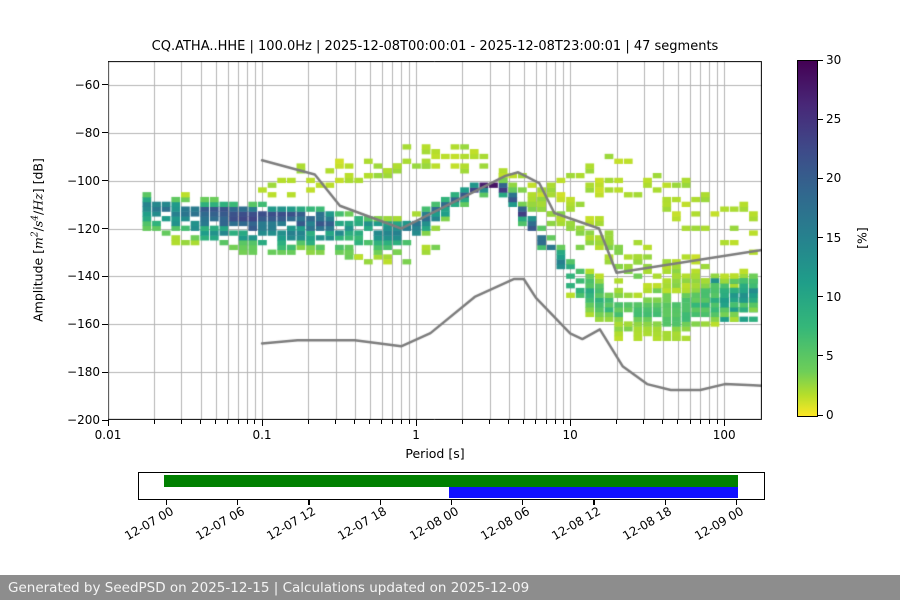  Describe the element at coordinates (834, 237) in the screenshot. I see `colorbar-tick-label: 15` at that location.